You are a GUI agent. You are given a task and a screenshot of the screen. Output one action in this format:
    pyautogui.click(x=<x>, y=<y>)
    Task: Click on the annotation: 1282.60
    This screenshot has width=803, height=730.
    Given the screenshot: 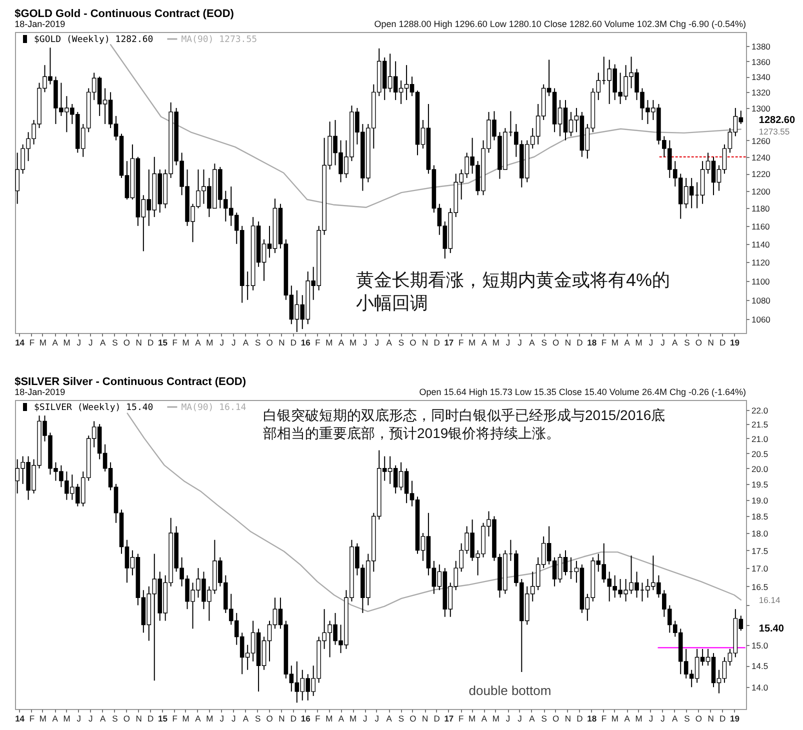 What is the action you would take?
    pyautogui.click(x=777, y=120)
    